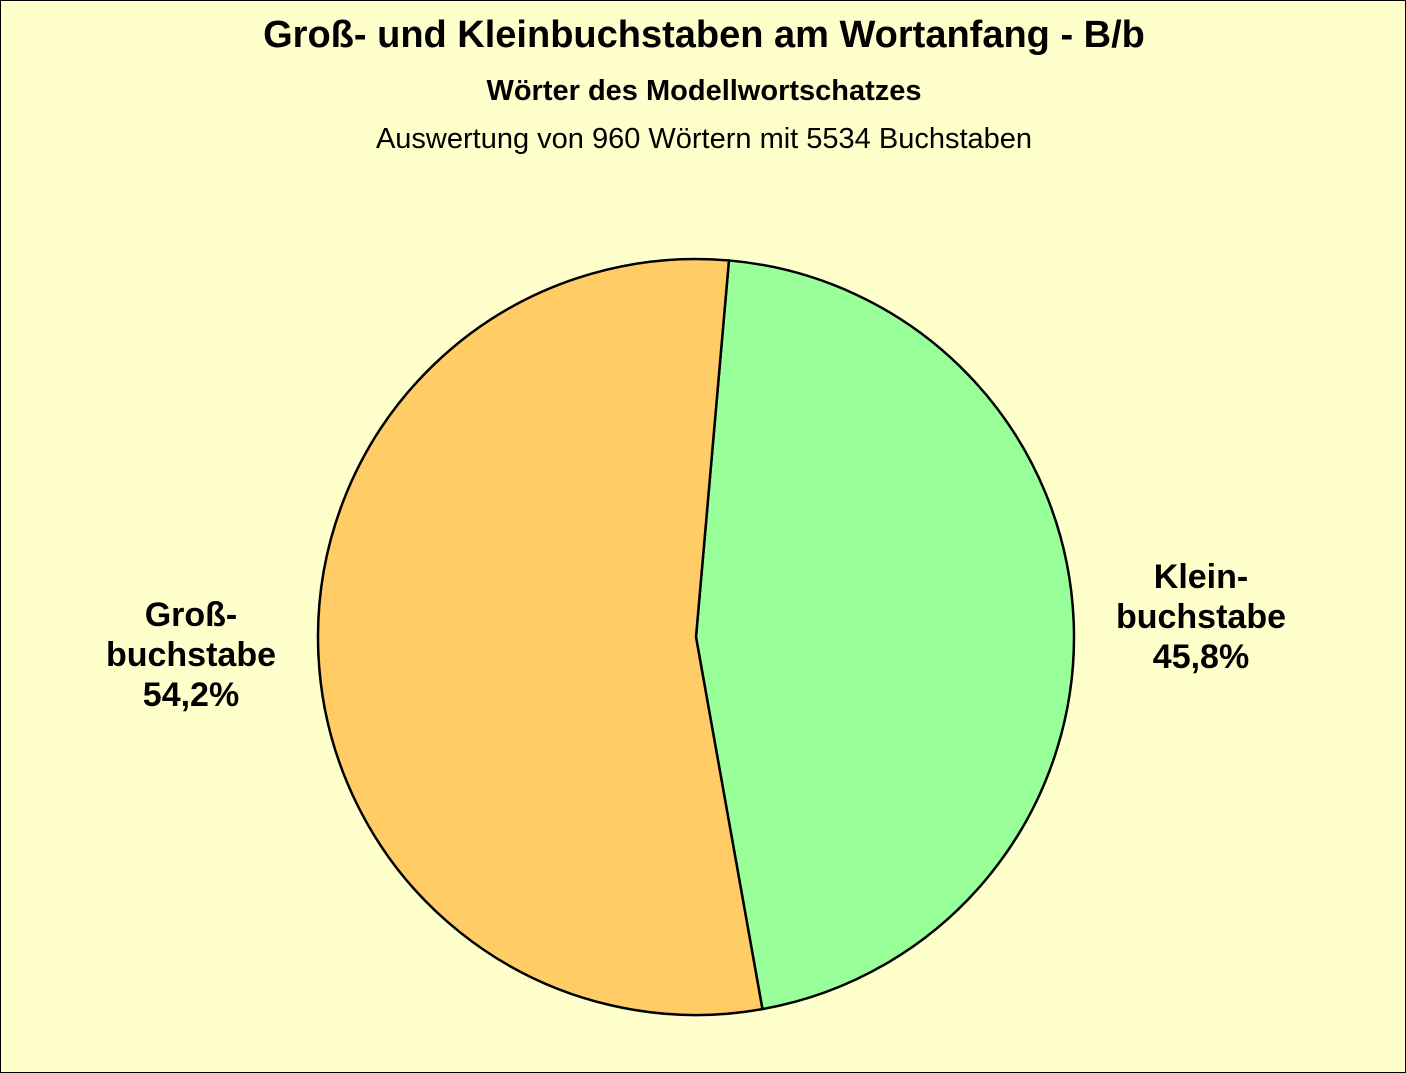 Image resolution: width=1406 pixels, height=1073 pixels. What do you see at coordinates (1201, 577) in the screenshot?
I see `slice-label-line: Klein-` at bounding box center [1201, 577].